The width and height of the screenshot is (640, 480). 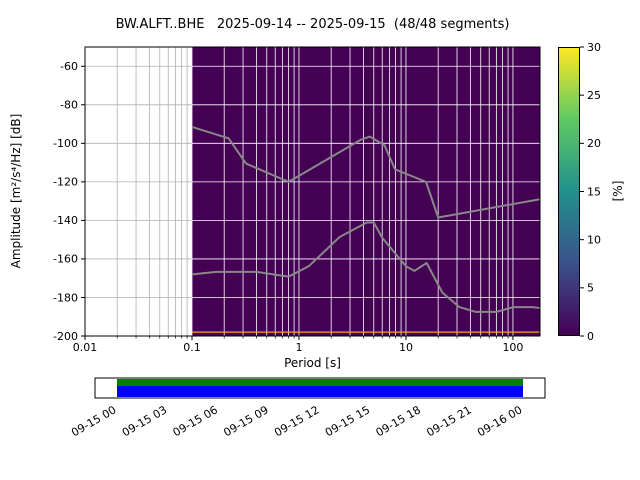 What do you see at coordinates (499, 421) in the screenshot?
I see `time-tick-label: 09-16 00` at bounding box center [499, 421].